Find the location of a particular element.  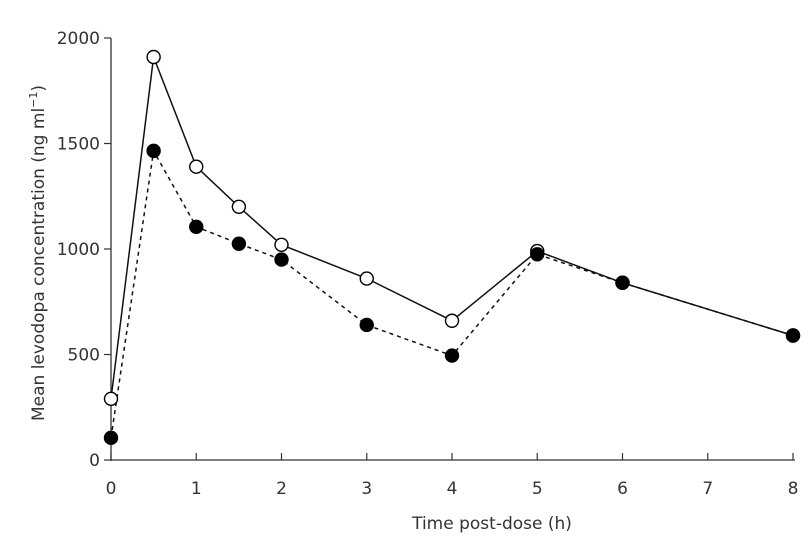

x-tick-label: 8 is located at coordinates (793, 489).